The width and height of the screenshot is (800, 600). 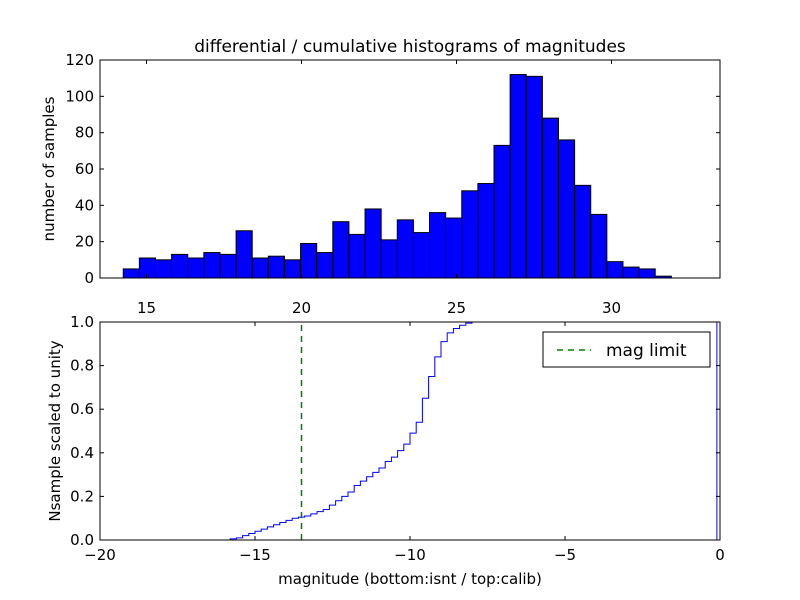 I want to click on top-x-tick-label: 15, so click(x=146, y=308).